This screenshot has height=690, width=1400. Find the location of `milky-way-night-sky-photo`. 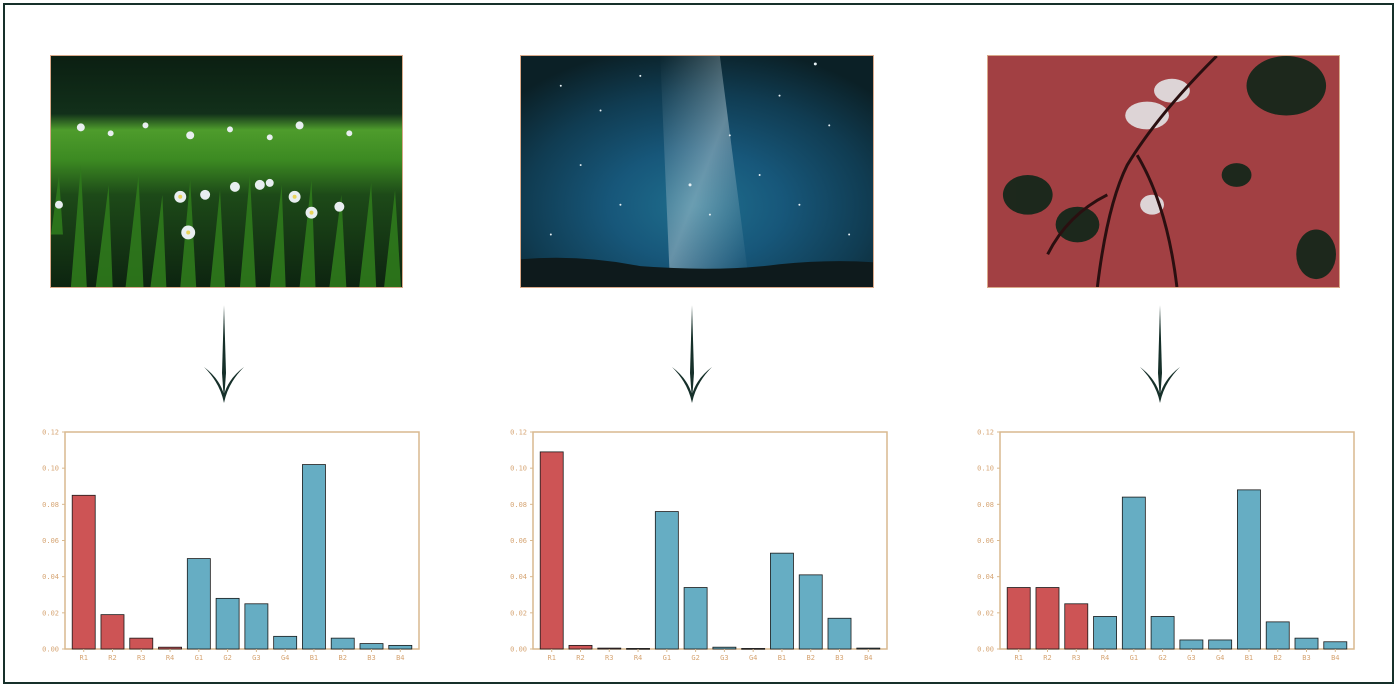

milky-way-night-sky-photo is located at coordinates (697, 171).